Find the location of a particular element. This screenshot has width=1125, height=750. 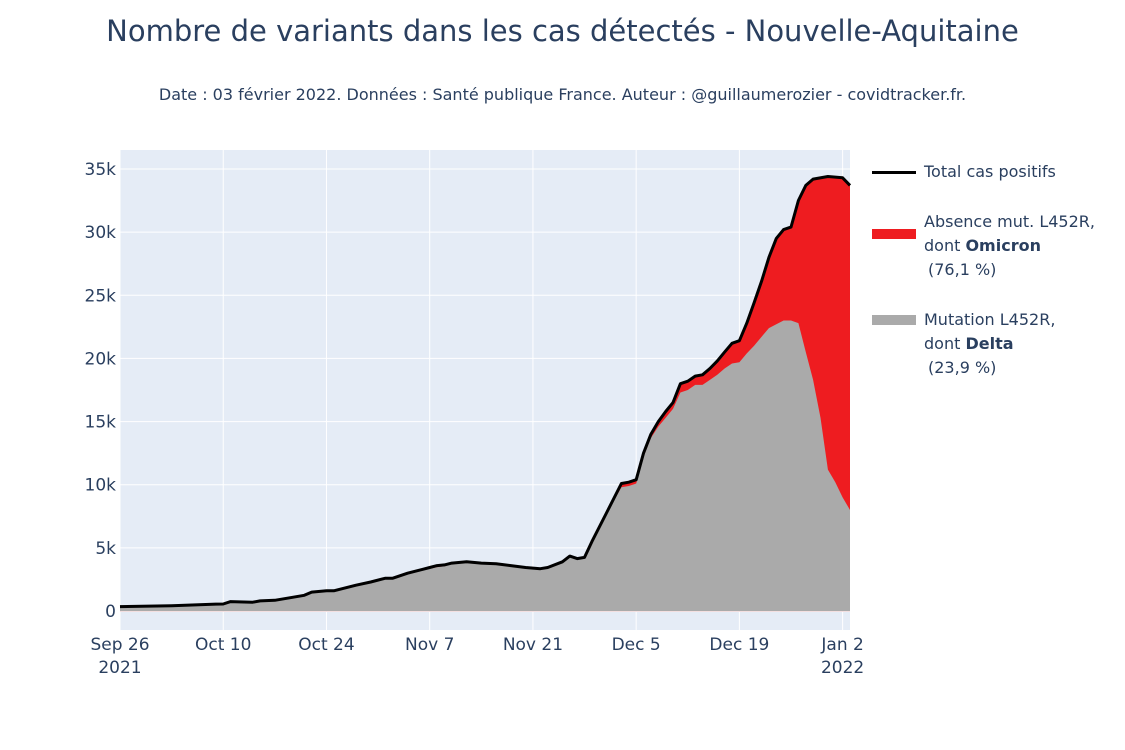

legend-label-total: Total cas positifs is located at coordinates (990, 171).